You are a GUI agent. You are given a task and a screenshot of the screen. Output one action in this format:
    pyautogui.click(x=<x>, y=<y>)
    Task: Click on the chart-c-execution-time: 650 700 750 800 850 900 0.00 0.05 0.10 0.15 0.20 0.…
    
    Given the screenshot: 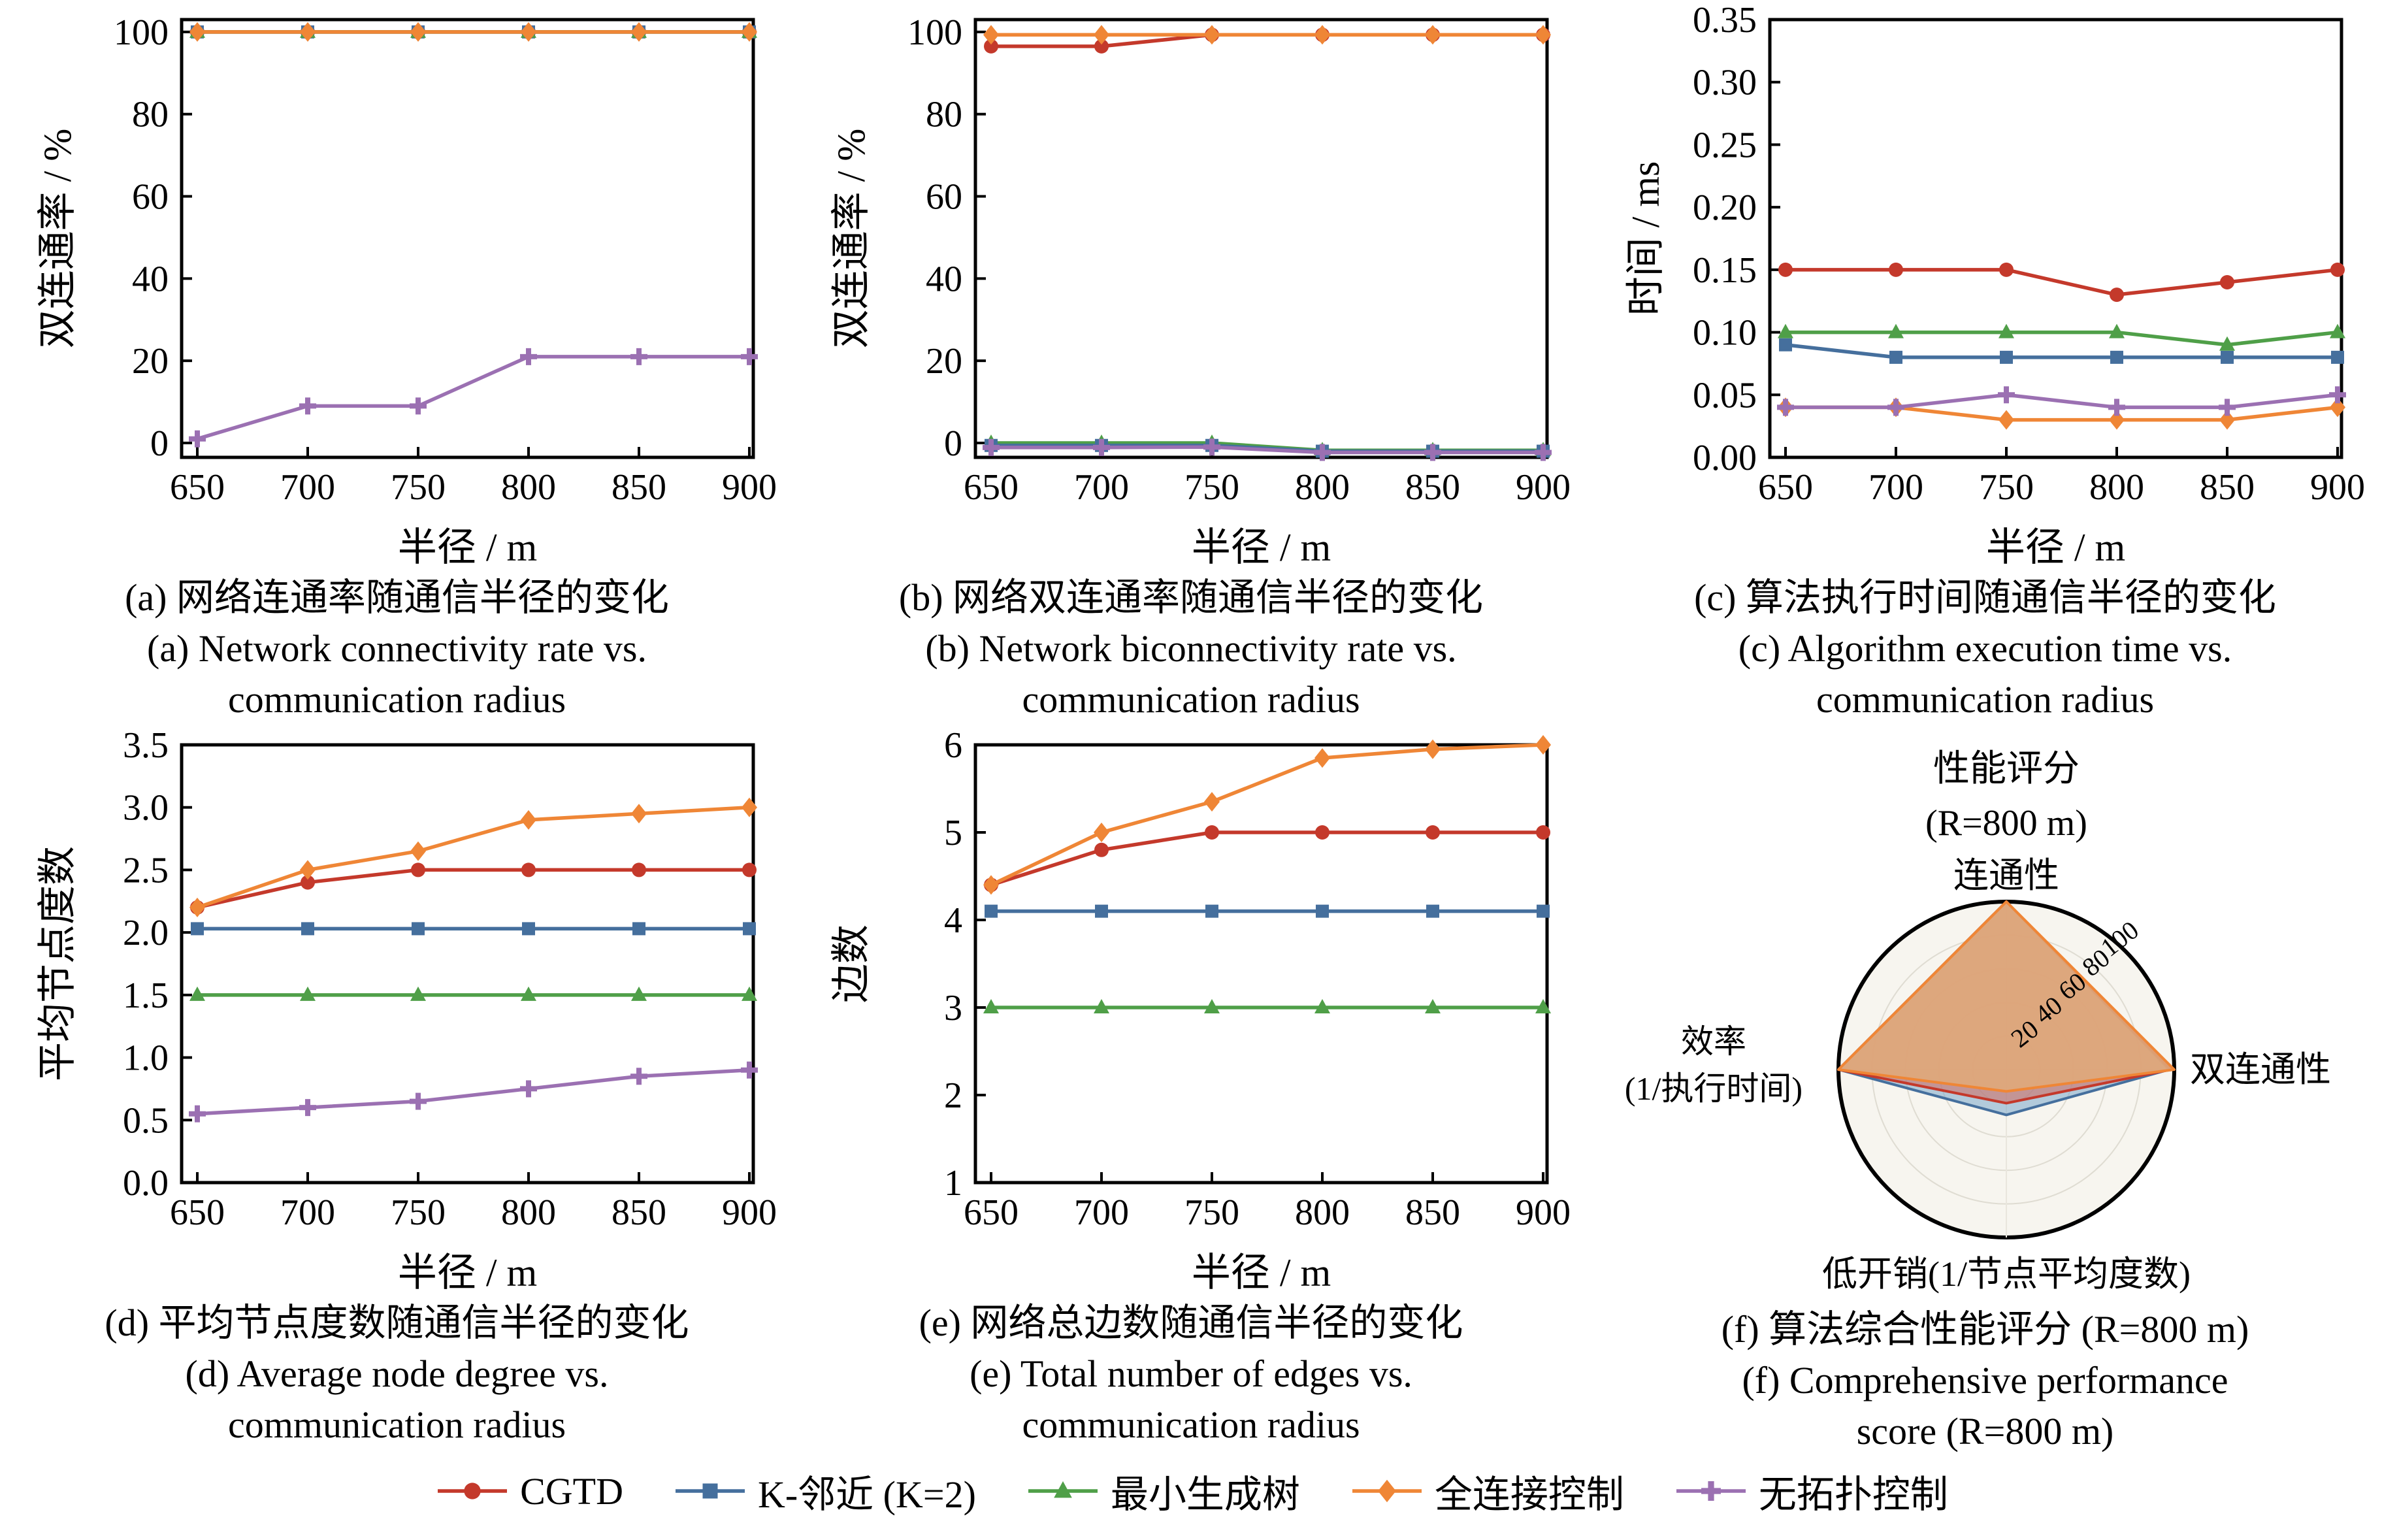 What is the action you would take?
    pyautogui.click(x=1994, y=284)
    